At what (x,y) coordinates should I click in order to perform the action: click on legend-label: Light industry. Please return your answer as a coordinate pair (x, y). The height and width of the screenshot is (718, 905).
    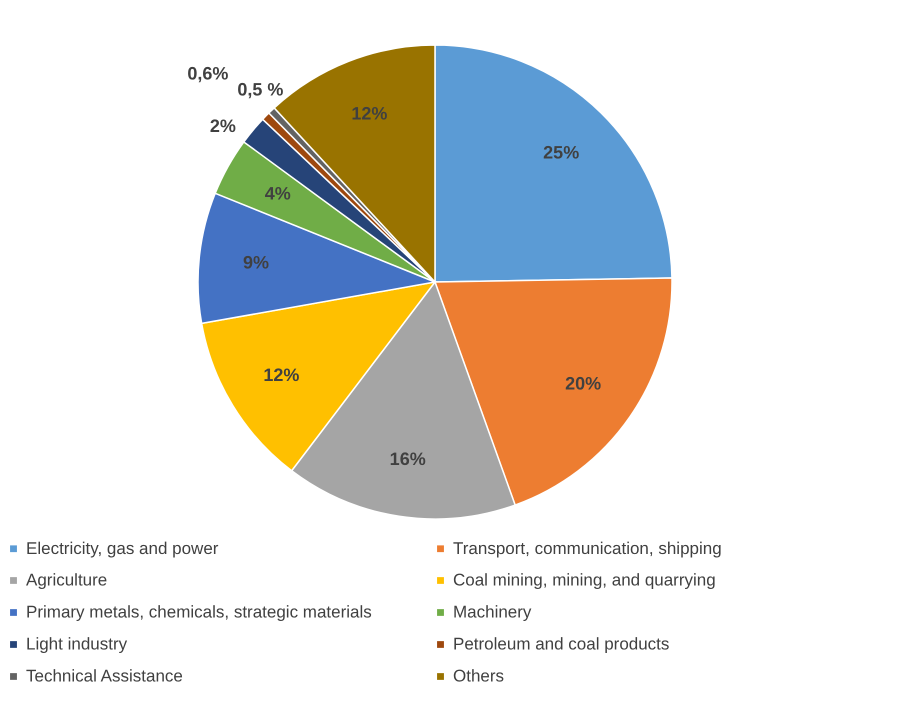
    Looking at the image, I should click on (77, 644).